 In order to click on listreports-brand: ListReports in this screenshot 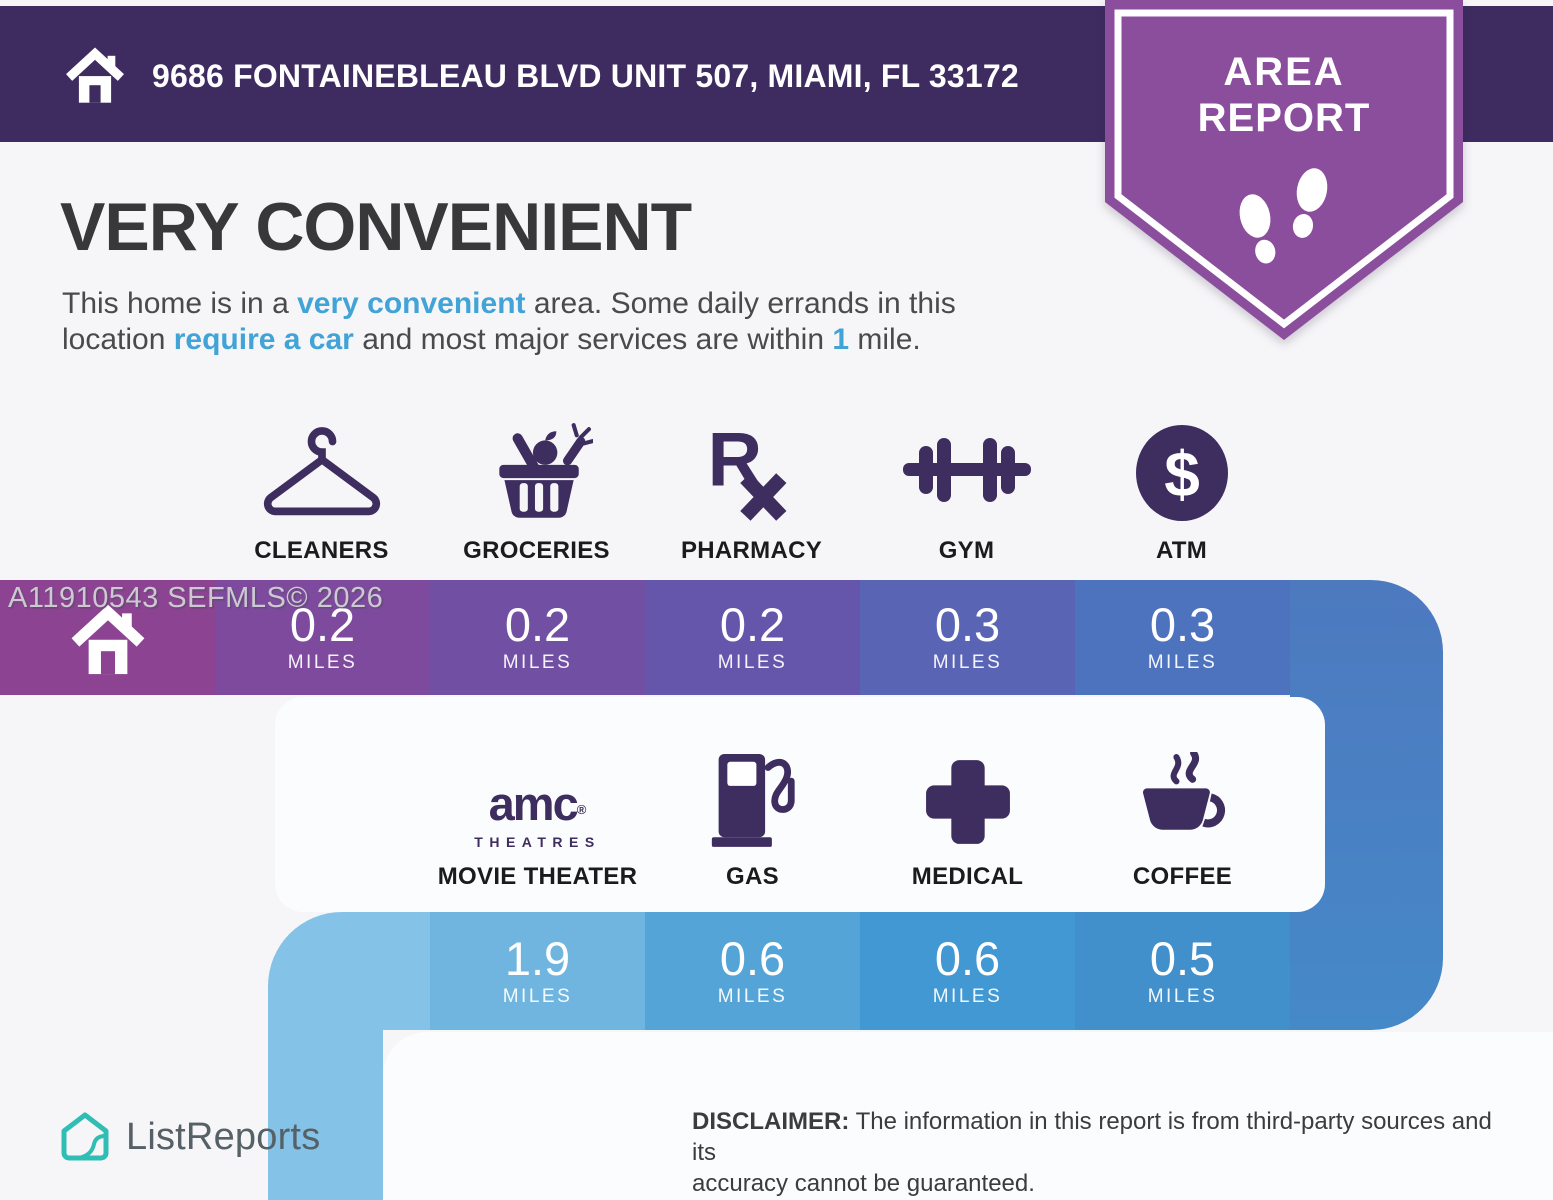, I will do `click(189, 1137)`.